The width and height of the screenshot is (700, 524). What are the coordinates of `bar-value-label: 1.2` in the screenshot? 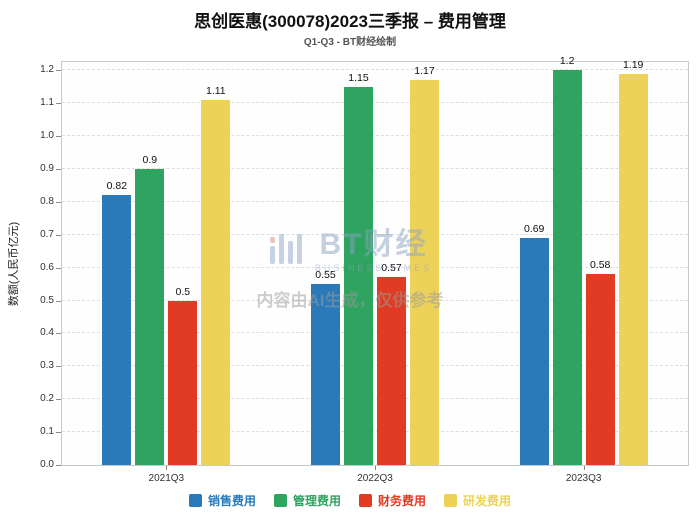 It's located at (567, 61).